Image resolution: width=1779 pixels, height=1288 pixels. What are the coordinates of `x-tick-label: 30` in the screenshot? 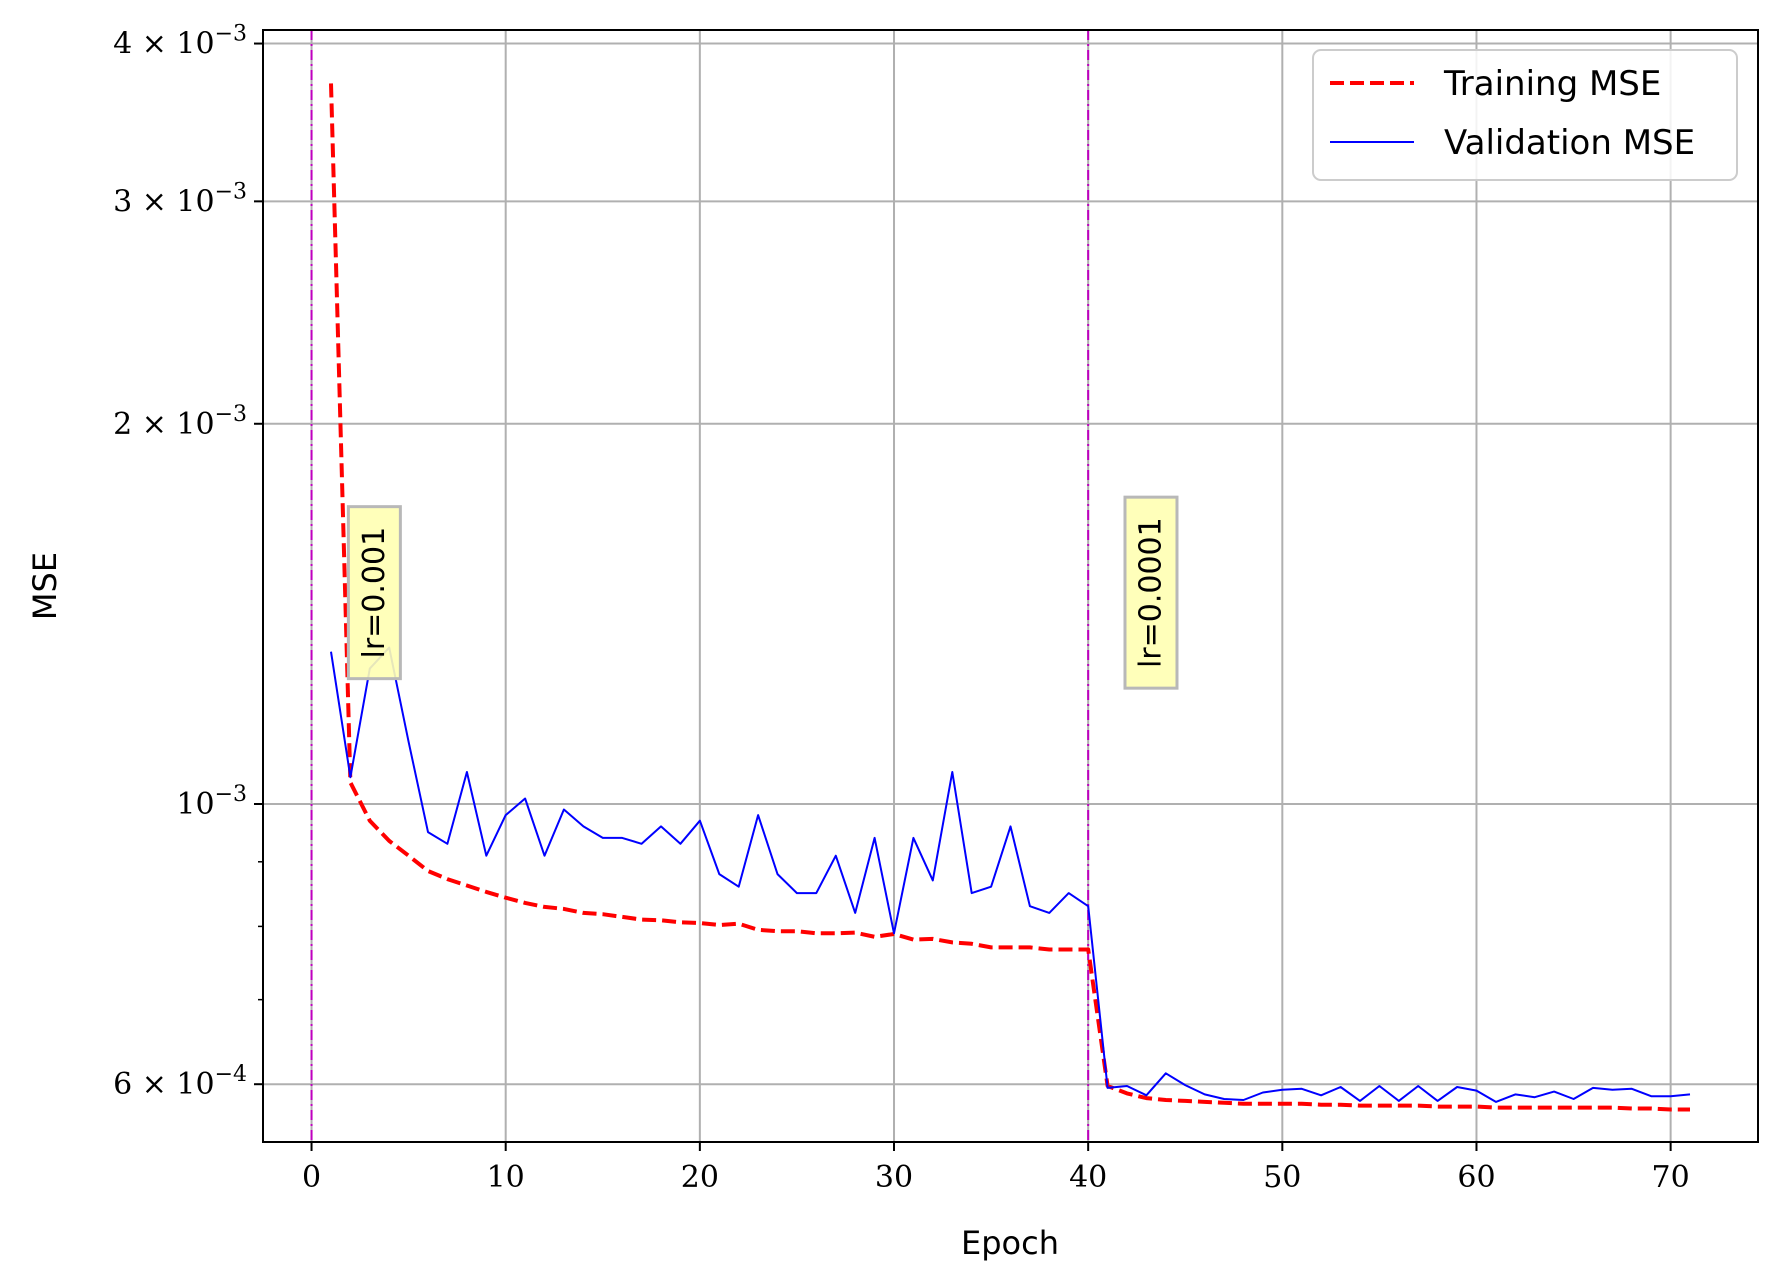 It's located at (894, 1177).